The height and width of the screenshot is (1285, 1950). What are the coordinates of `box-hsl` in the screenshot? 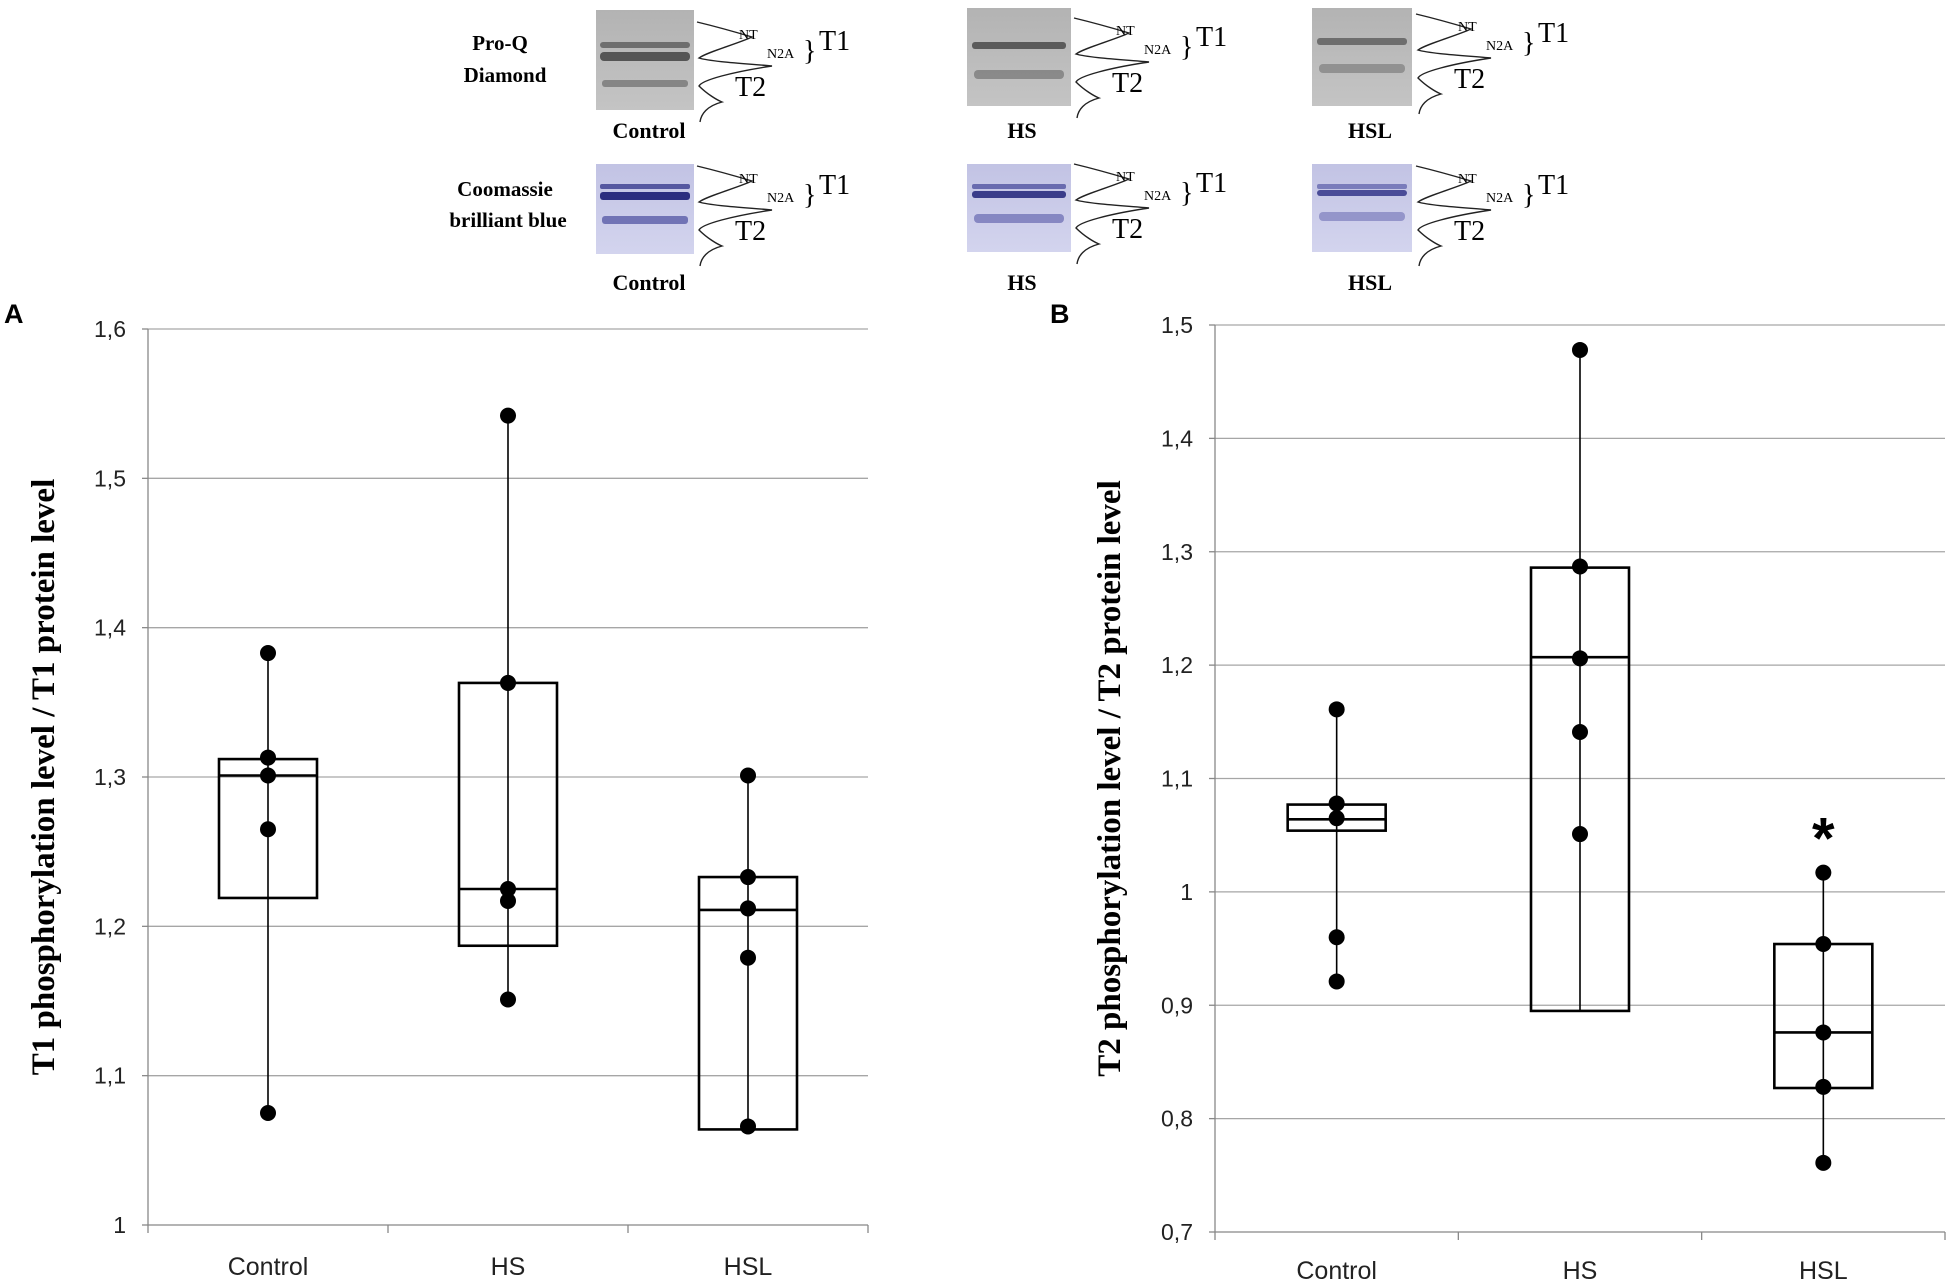 It's located at (1823, 1017).